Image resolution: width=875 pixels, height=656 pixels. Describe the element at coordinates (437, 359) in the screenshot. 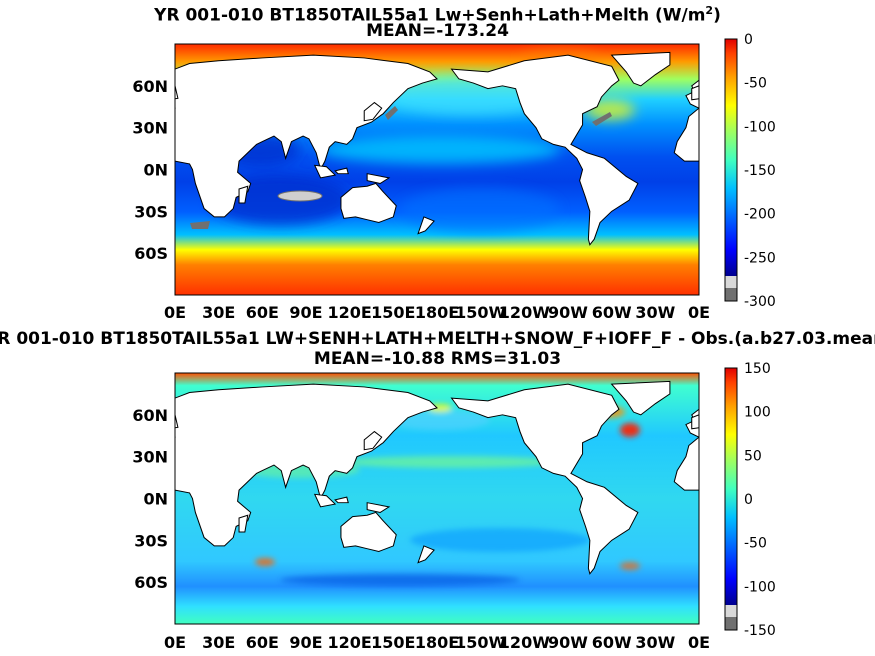

I see `bottom-panel-subtitle: MEAN=-10.88 RMS=31.03` at that location.